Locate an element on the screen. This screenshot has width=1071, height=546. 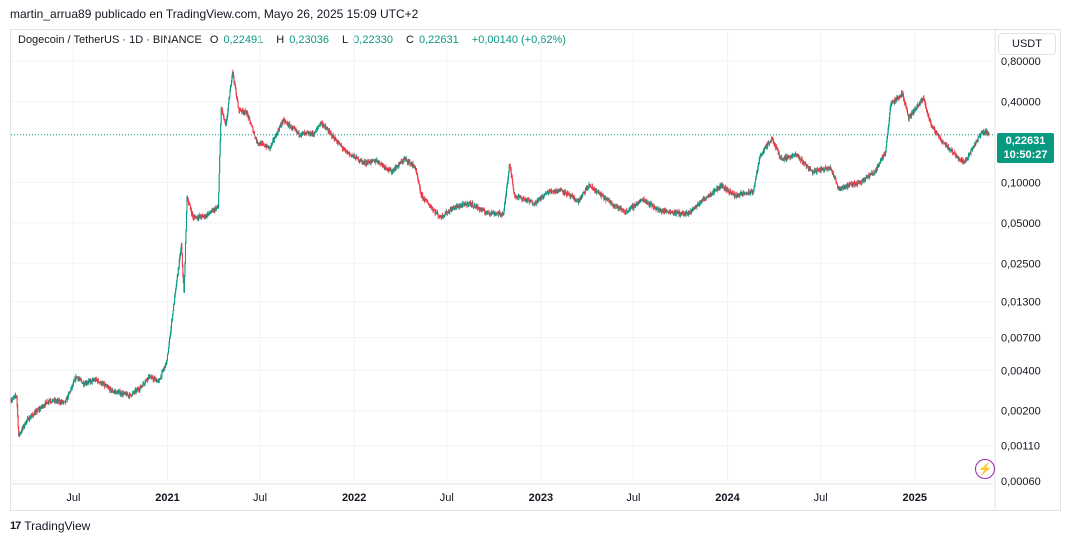
tv-logo-icon: 17 is located at coordinates (15, 526).